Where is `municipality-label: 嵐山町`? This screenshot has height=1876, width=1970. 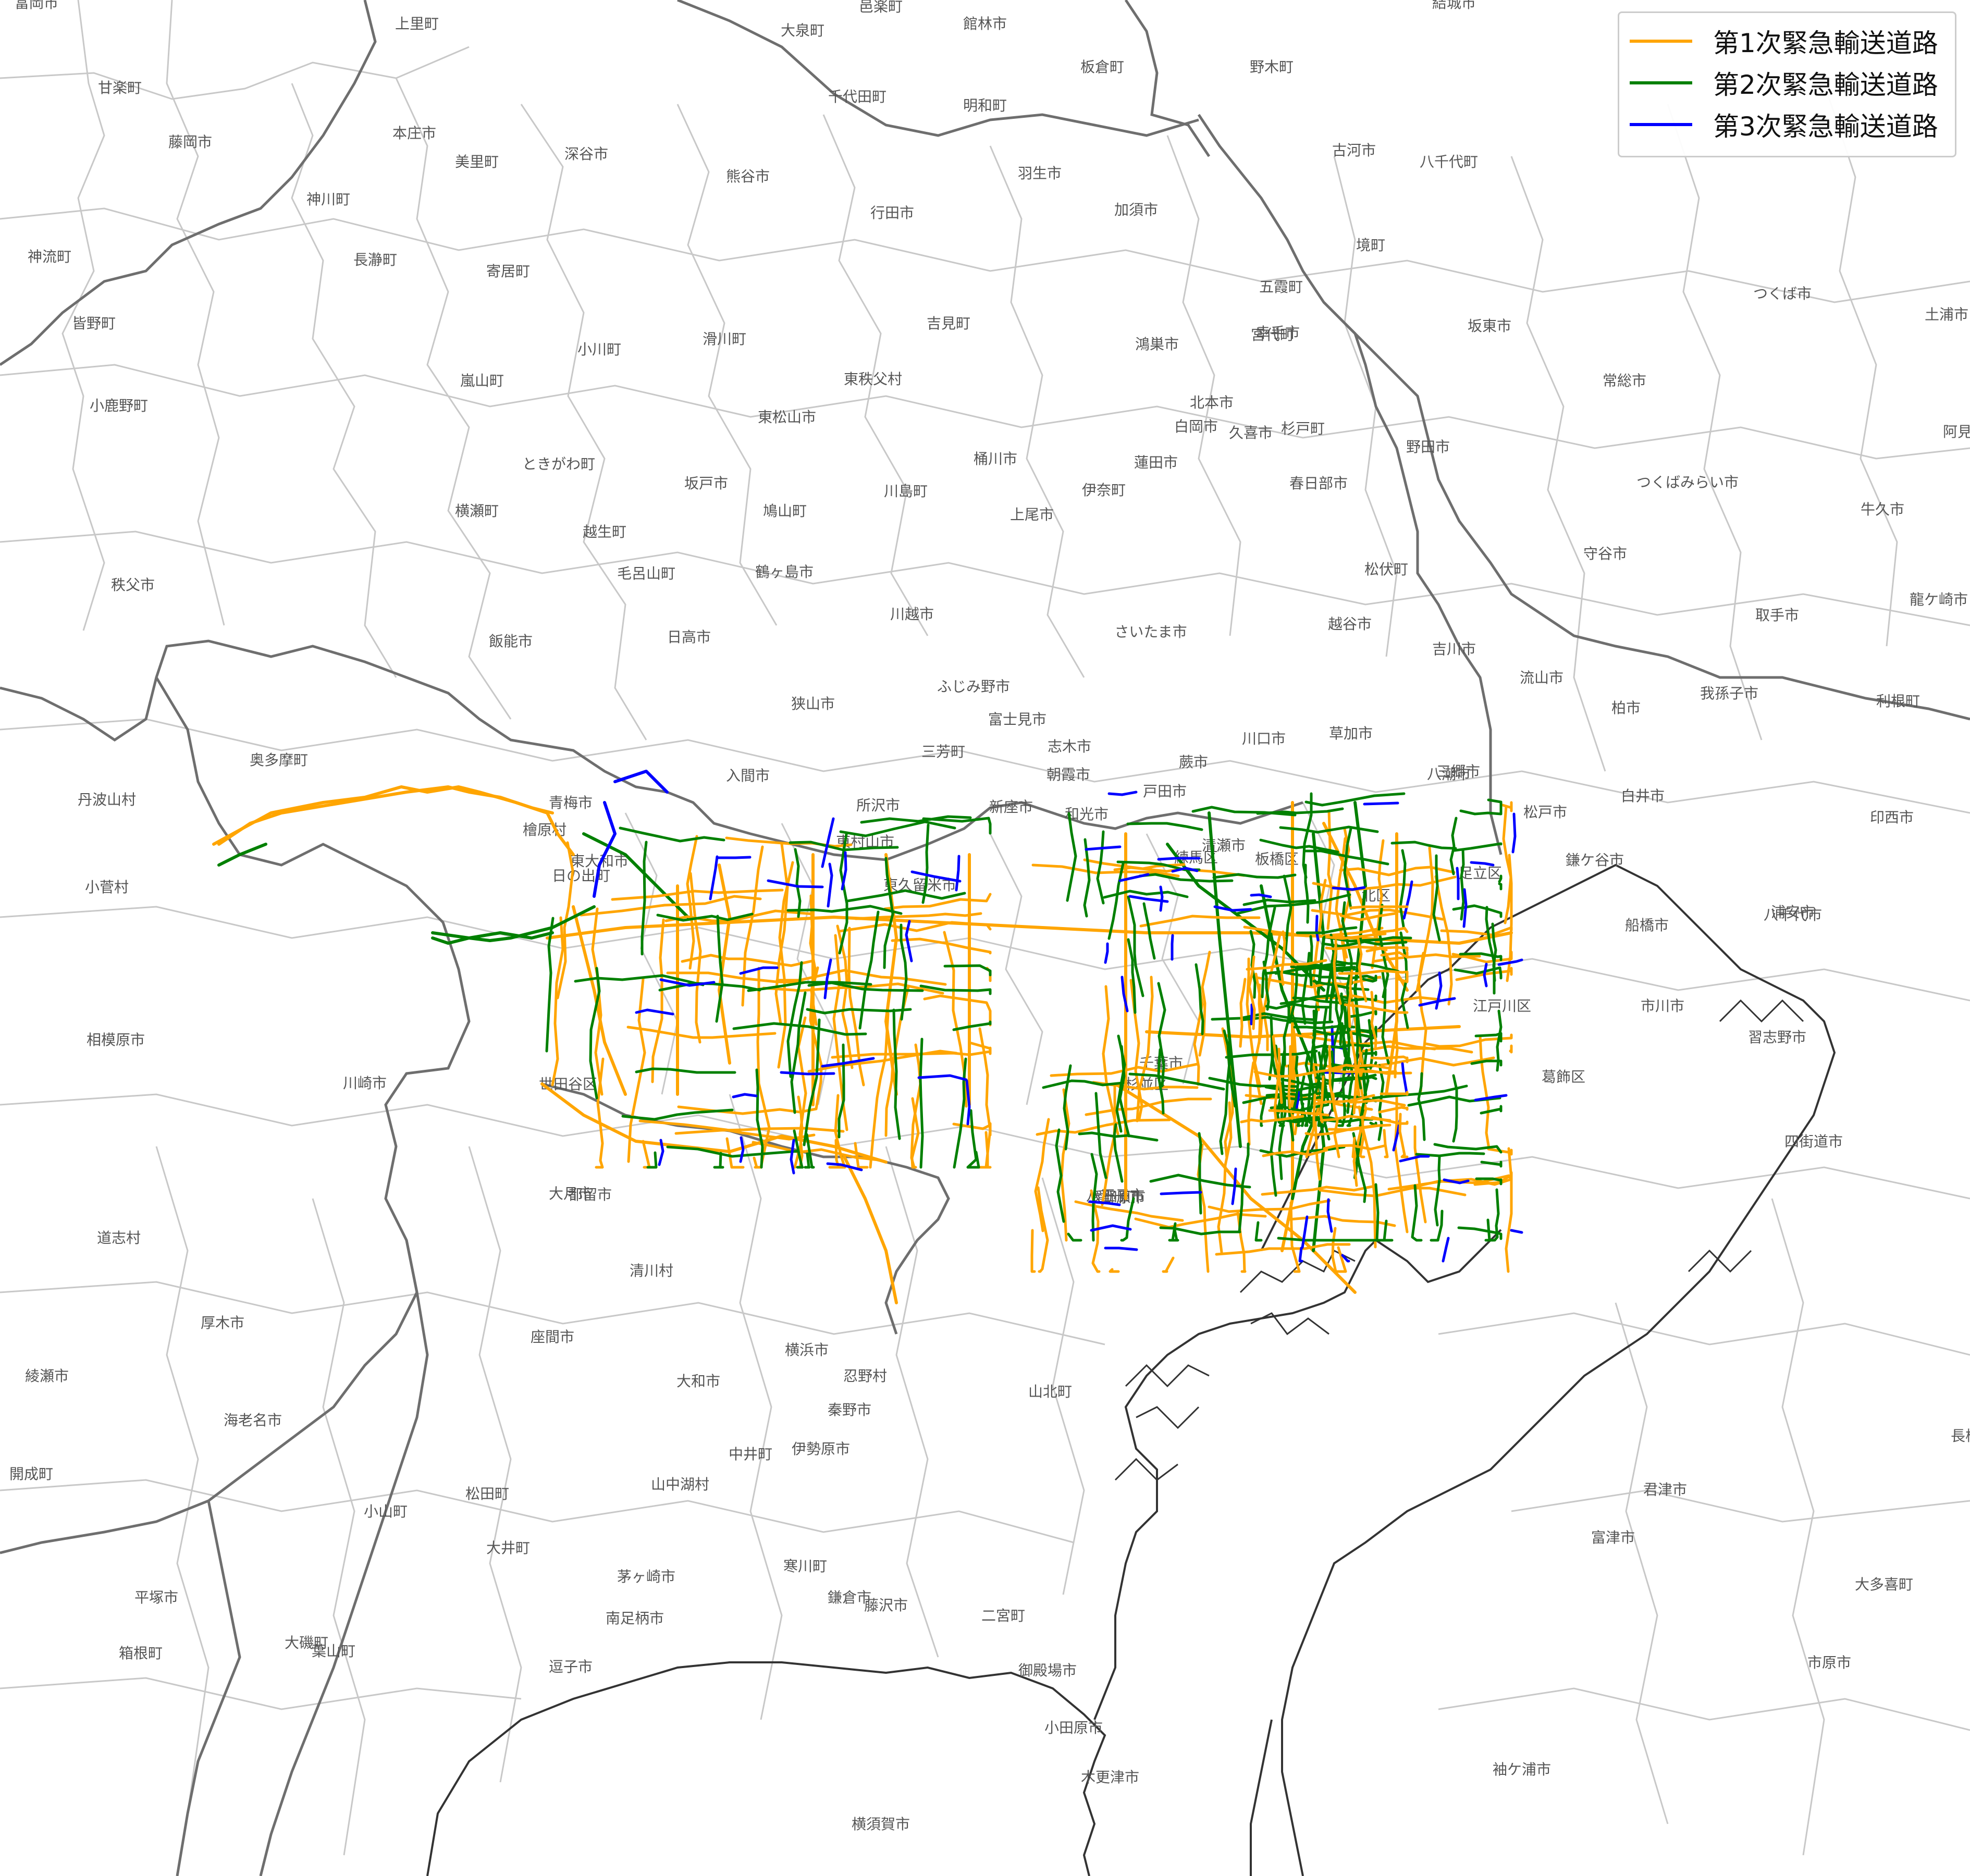 municipality-label: 嵐山町 is located at coordinates (482, 380).